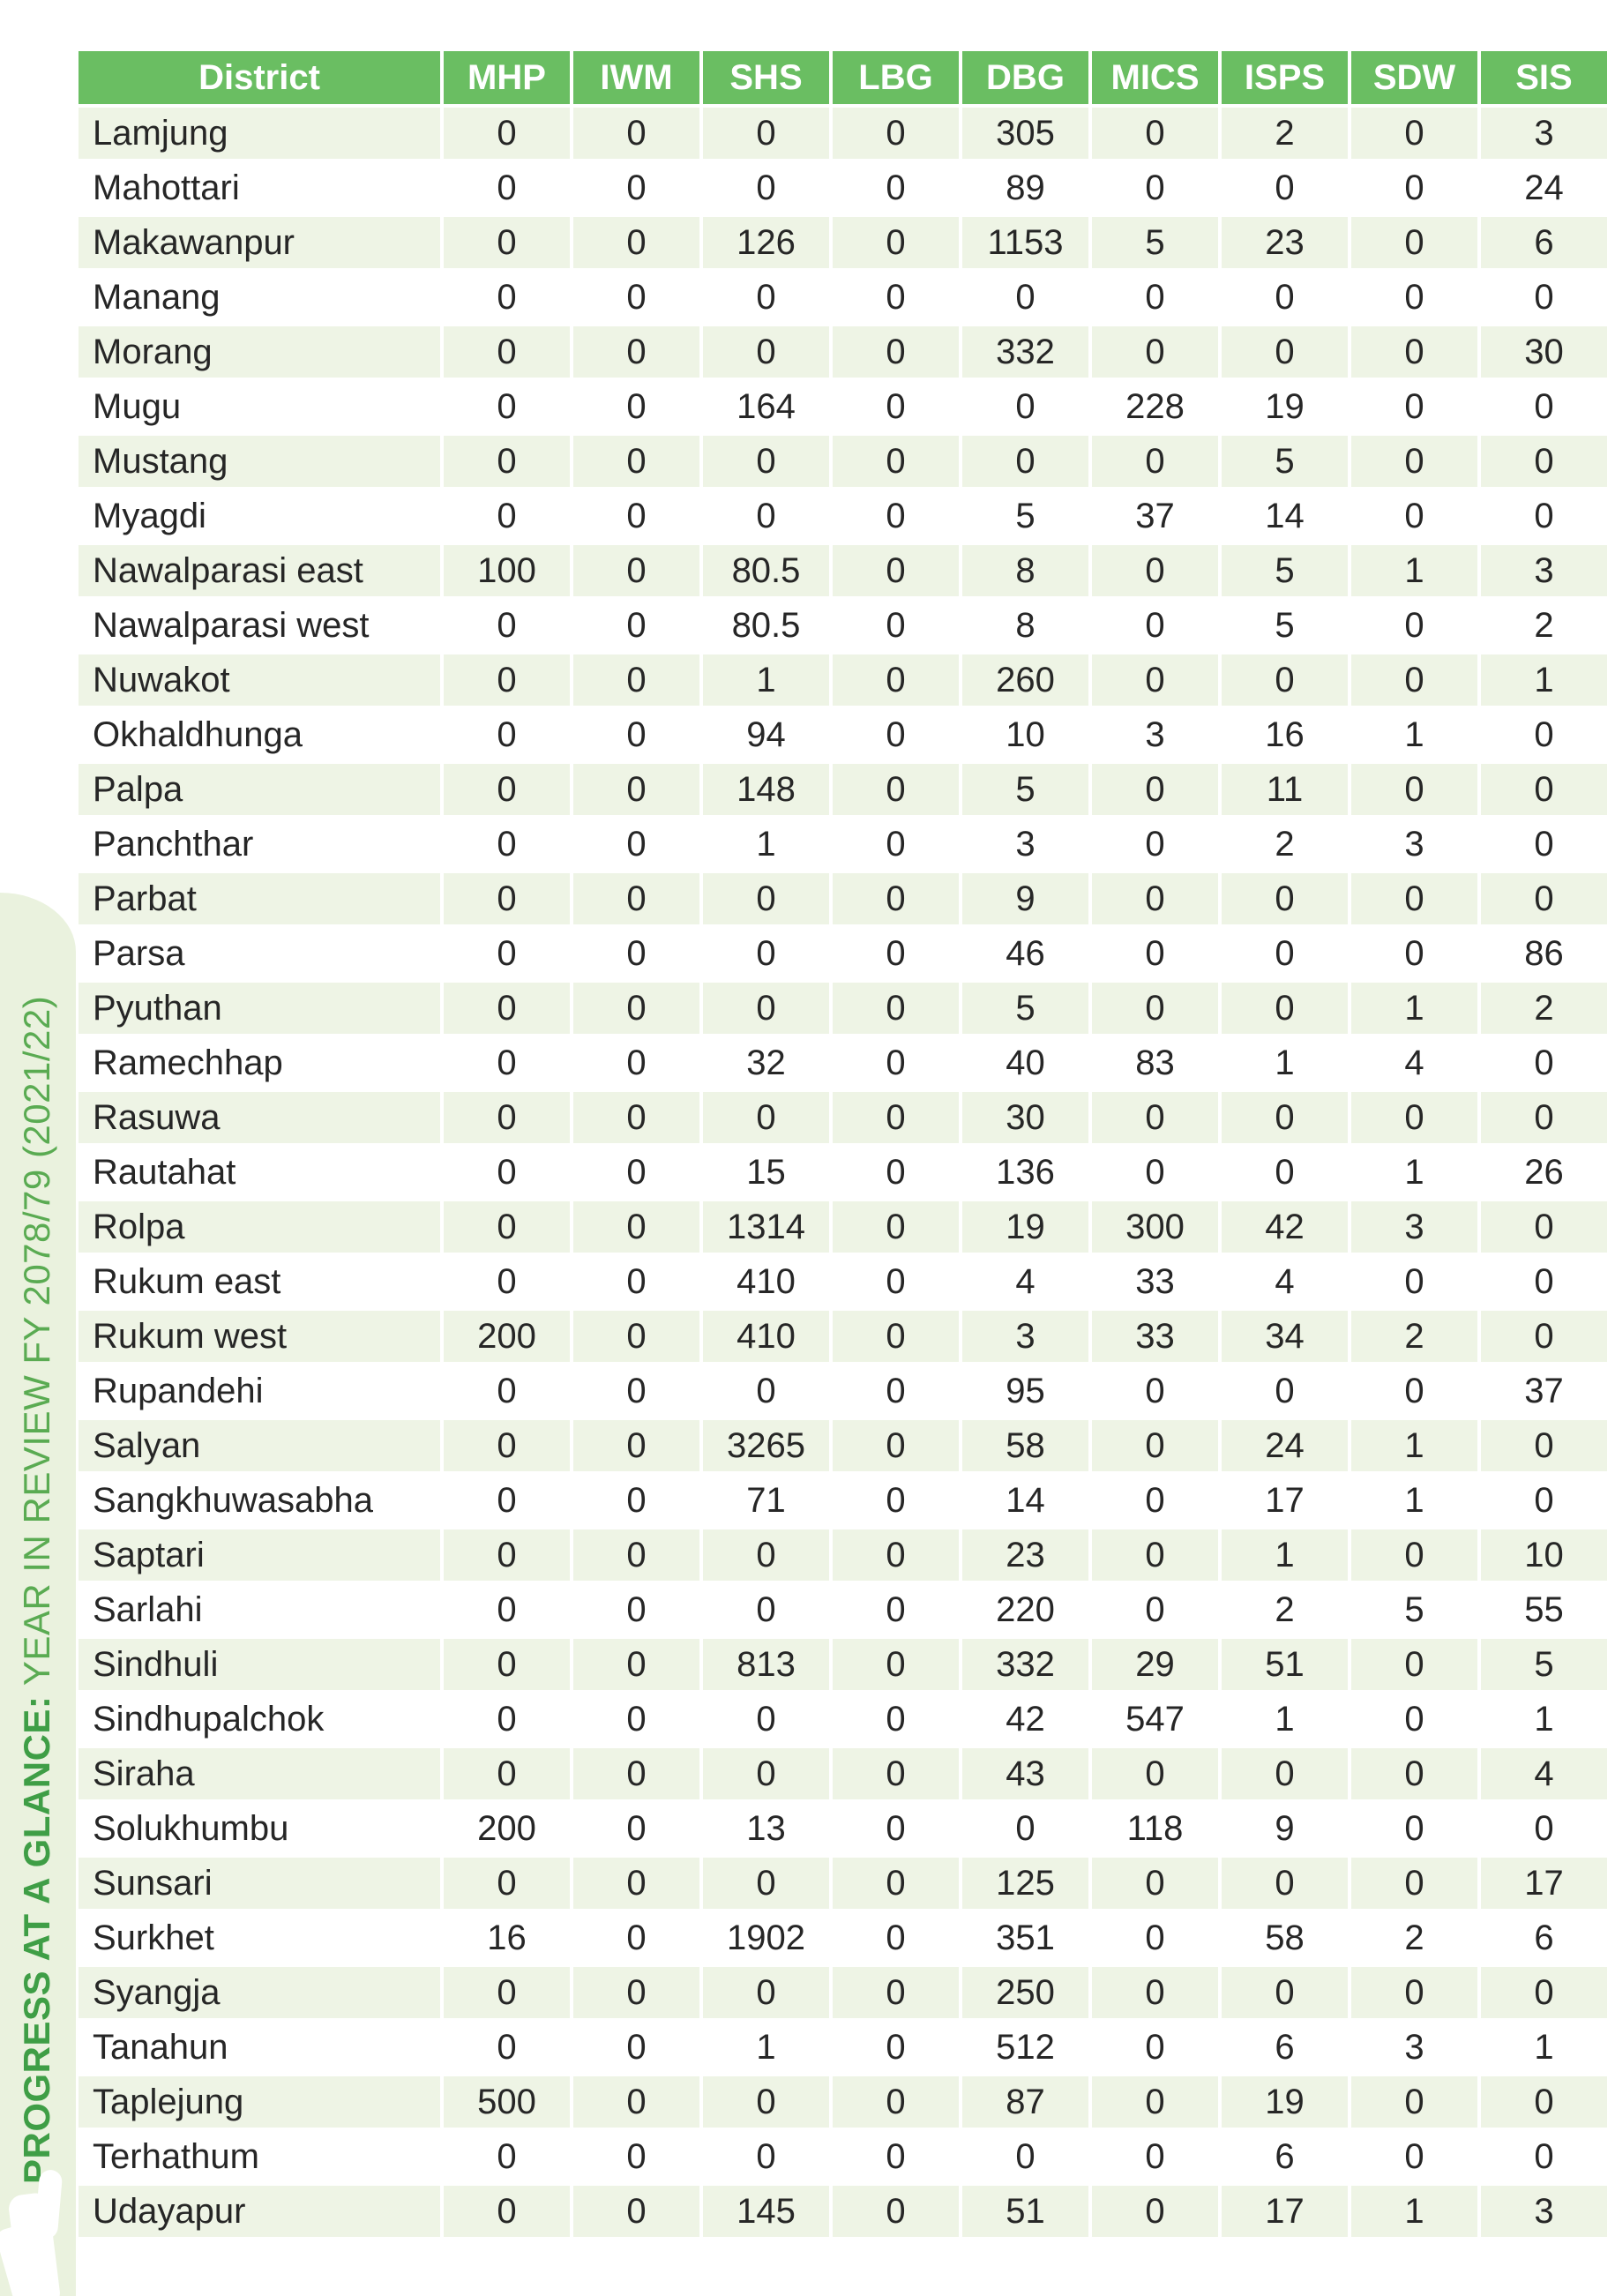 The image size is (1615, 2296). What do you see at coordinates (843, 1773) in the screenshot?
I see `table-row: Siraha 0 0 0 0 43 0 0 0 4` at bounding box center [843, 1773].